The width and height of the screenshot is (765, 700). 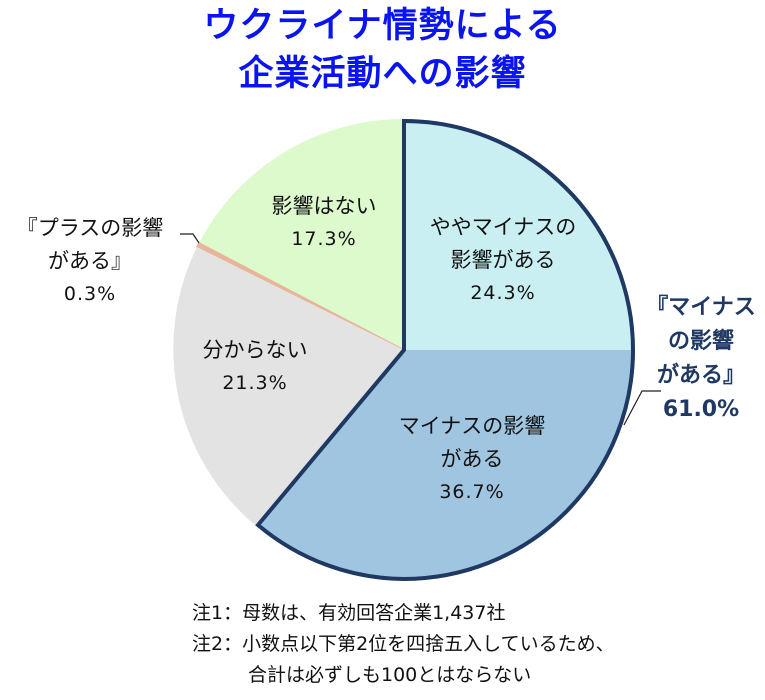 What do you see at coordinates (642, 408) in the screenshot?
I see `callout-leader-line` at bounding box center [642, 408].